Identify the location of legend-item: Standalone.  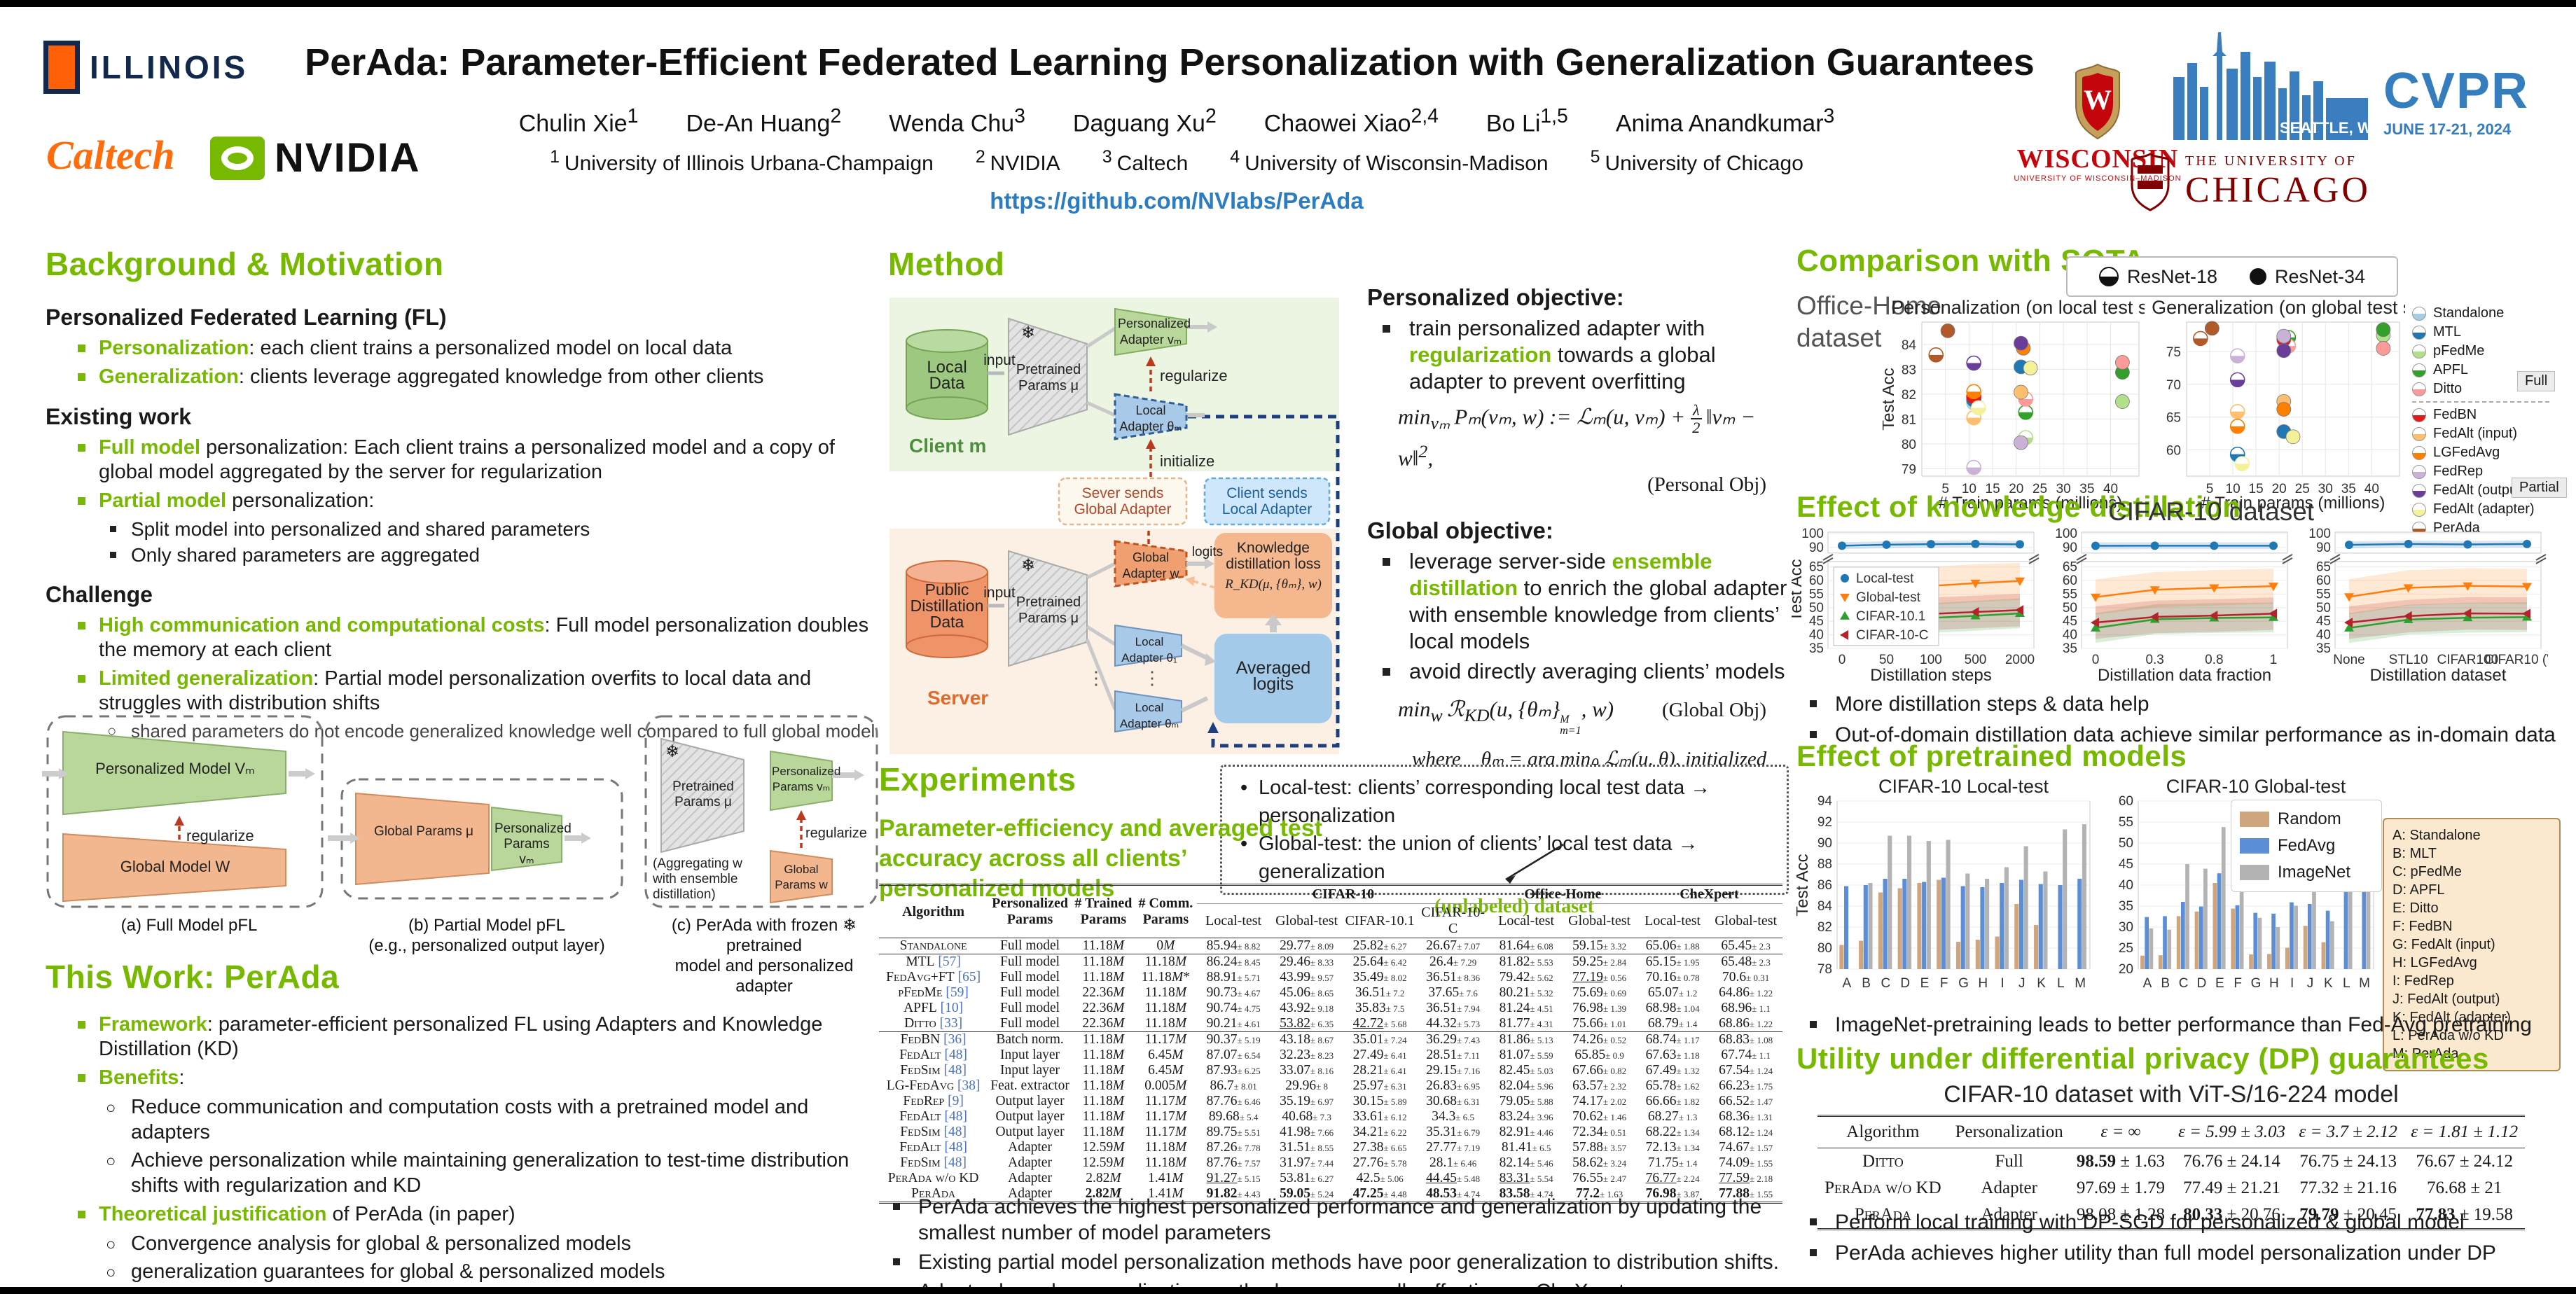
(2481, 313).